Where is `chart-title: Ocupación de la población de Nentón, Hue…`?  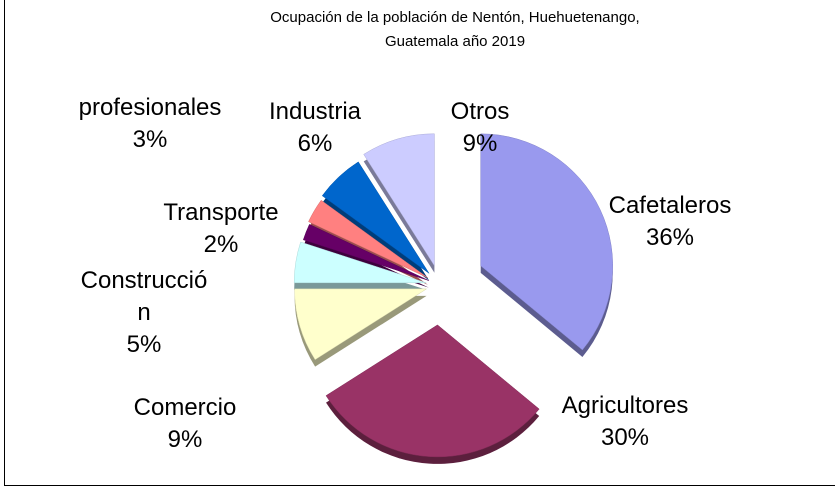 chart-title: Ocupación de la población de Nentón, Hue… is located at coordinates (455, 29).